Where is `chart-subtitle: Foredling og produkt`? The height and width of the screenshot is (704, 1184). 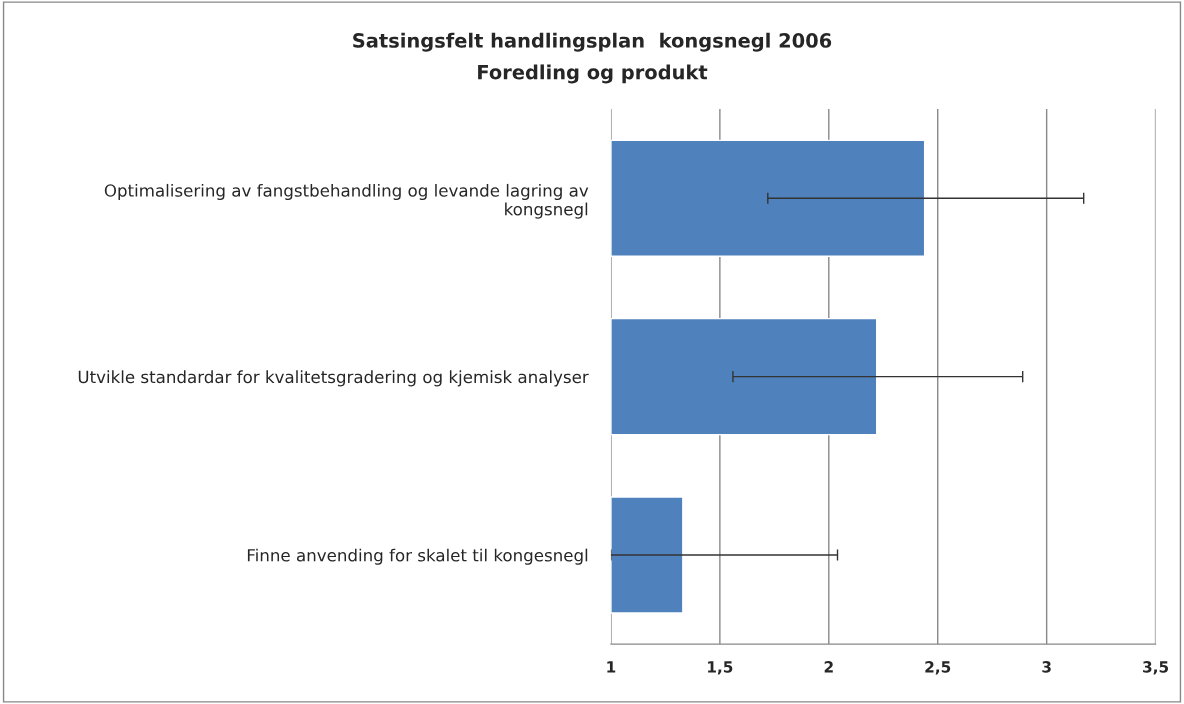 chart-subtitle: Foredling og produkt is located at coordinates (593, 74).